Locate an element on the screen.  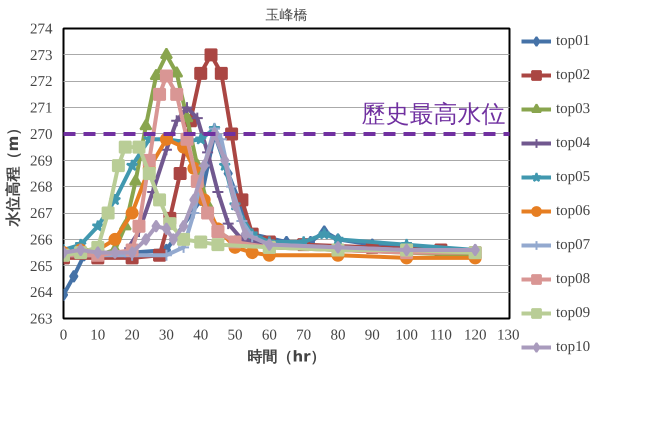
x-tick-label: 100 is located at coordinates (406, 336).